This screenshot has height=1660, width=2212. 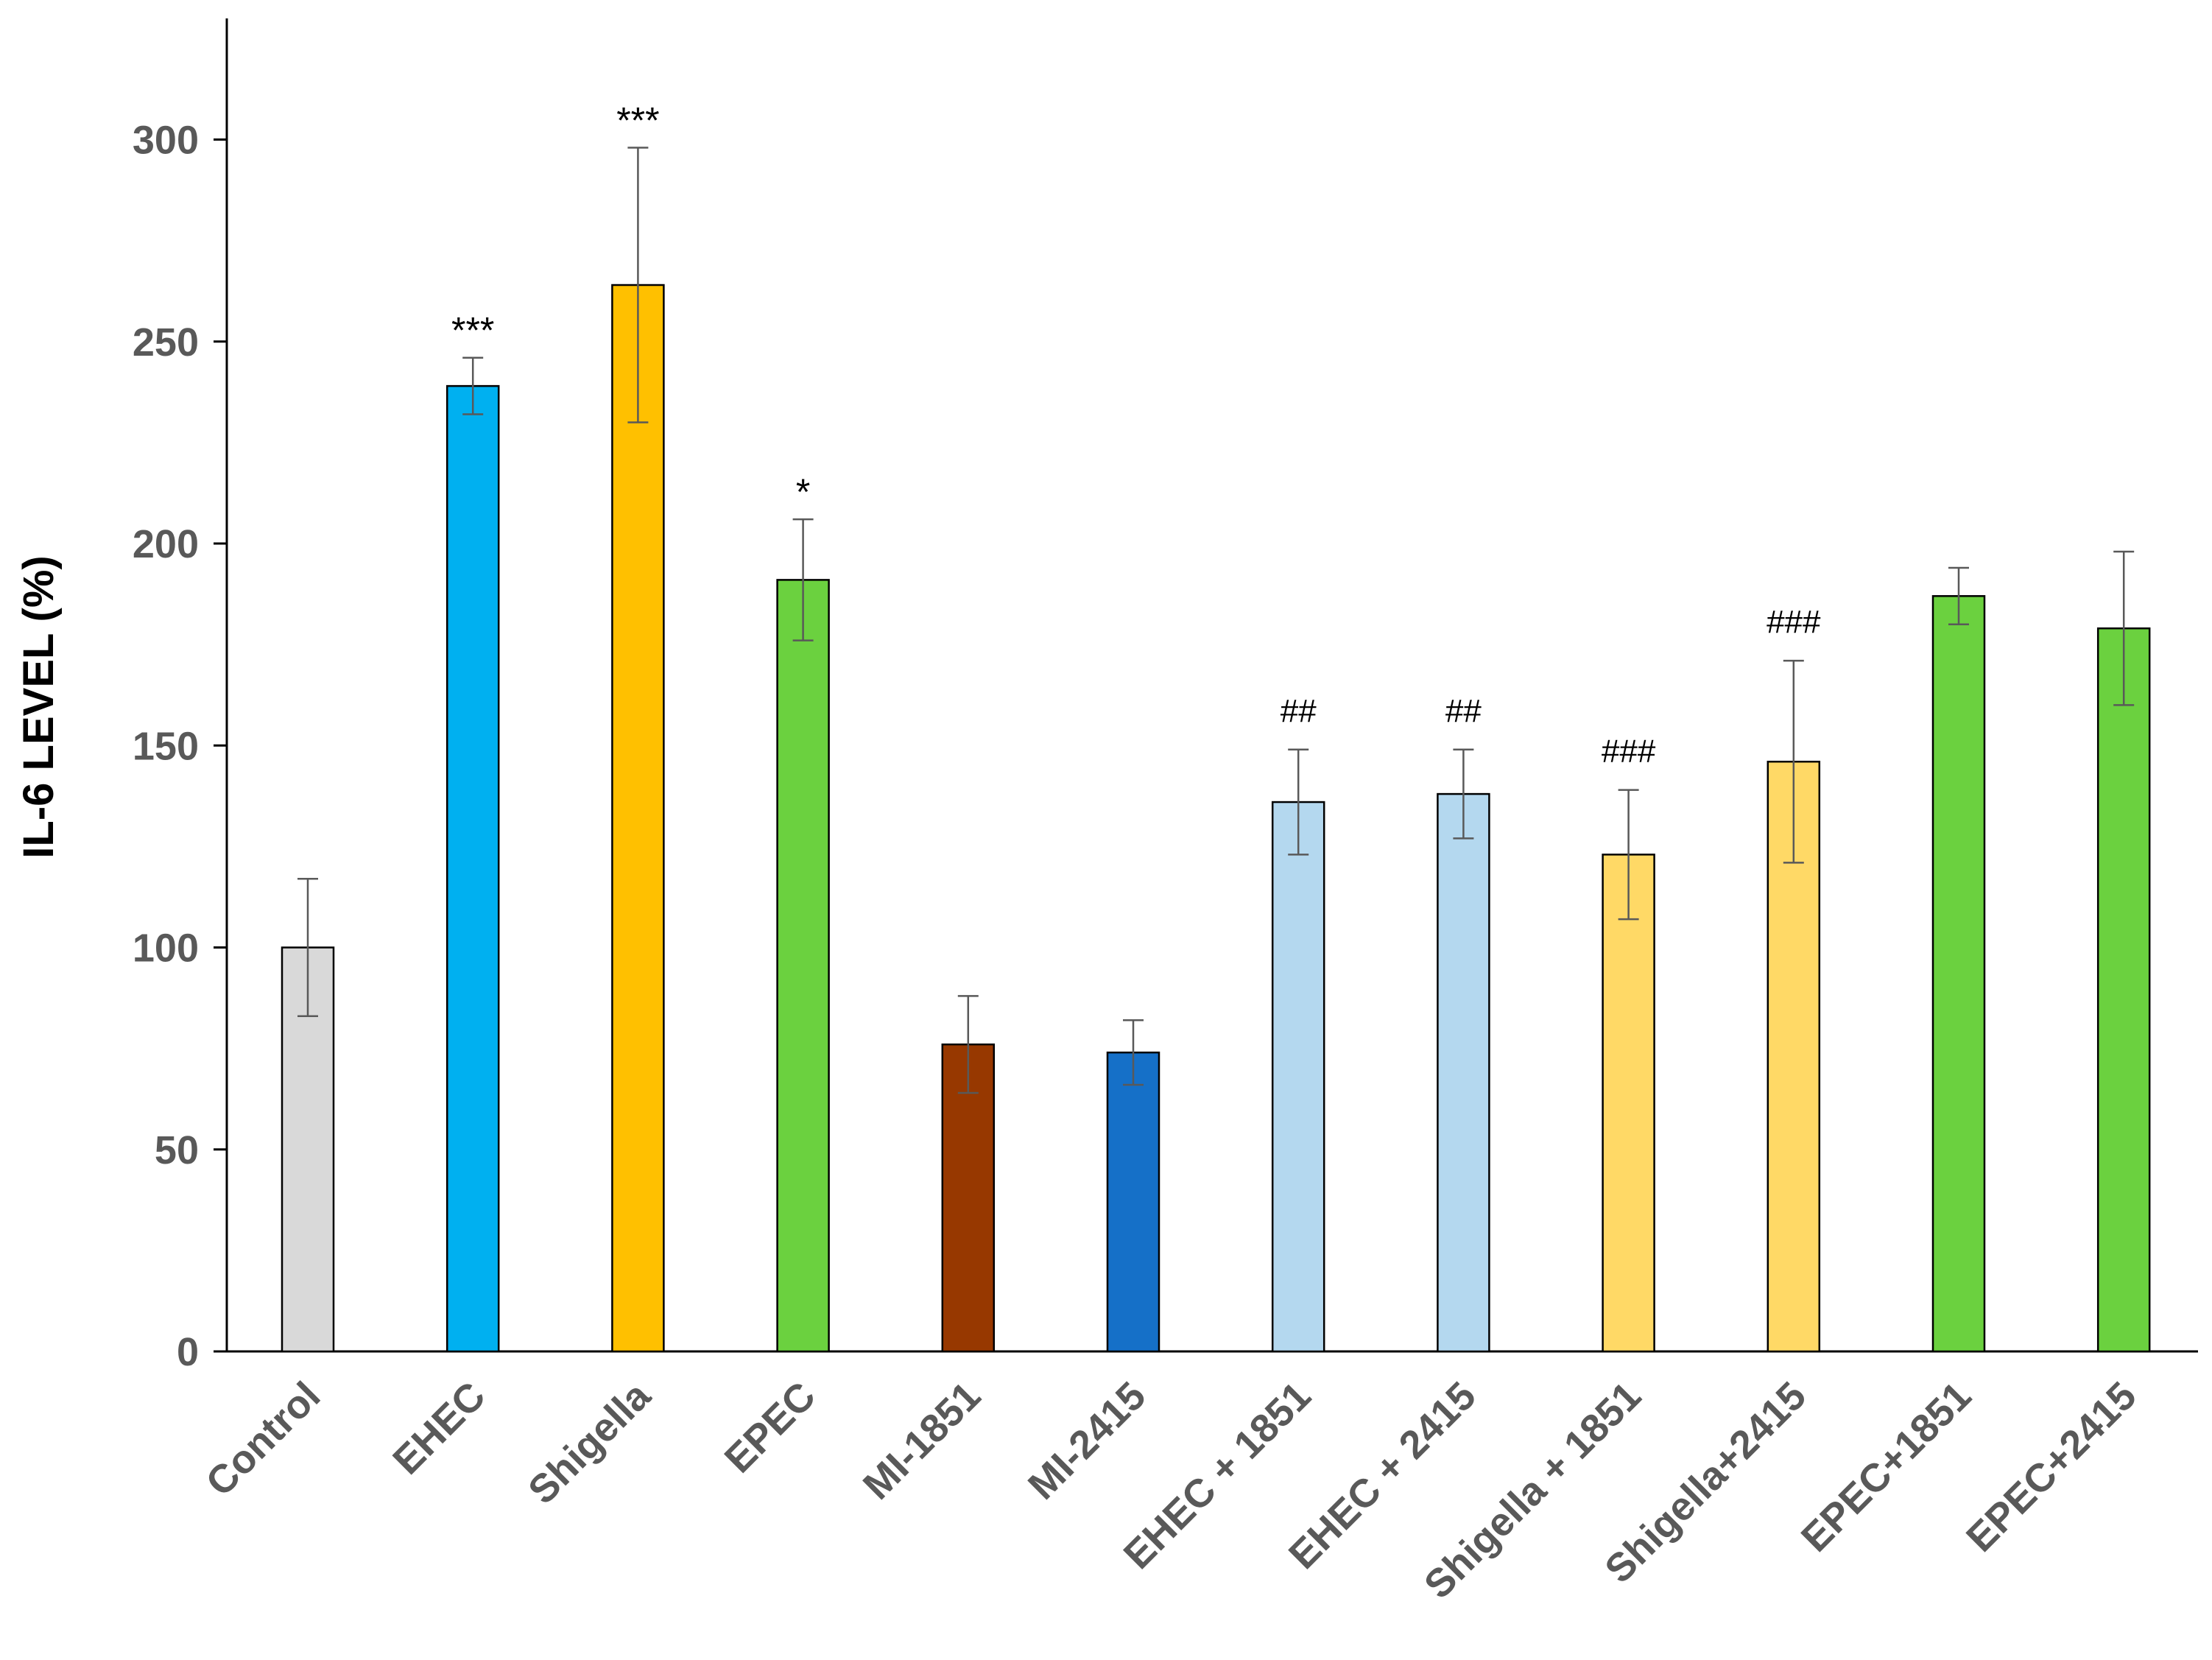 I want to click on category-label: Control, so click(x=262, y=1439).